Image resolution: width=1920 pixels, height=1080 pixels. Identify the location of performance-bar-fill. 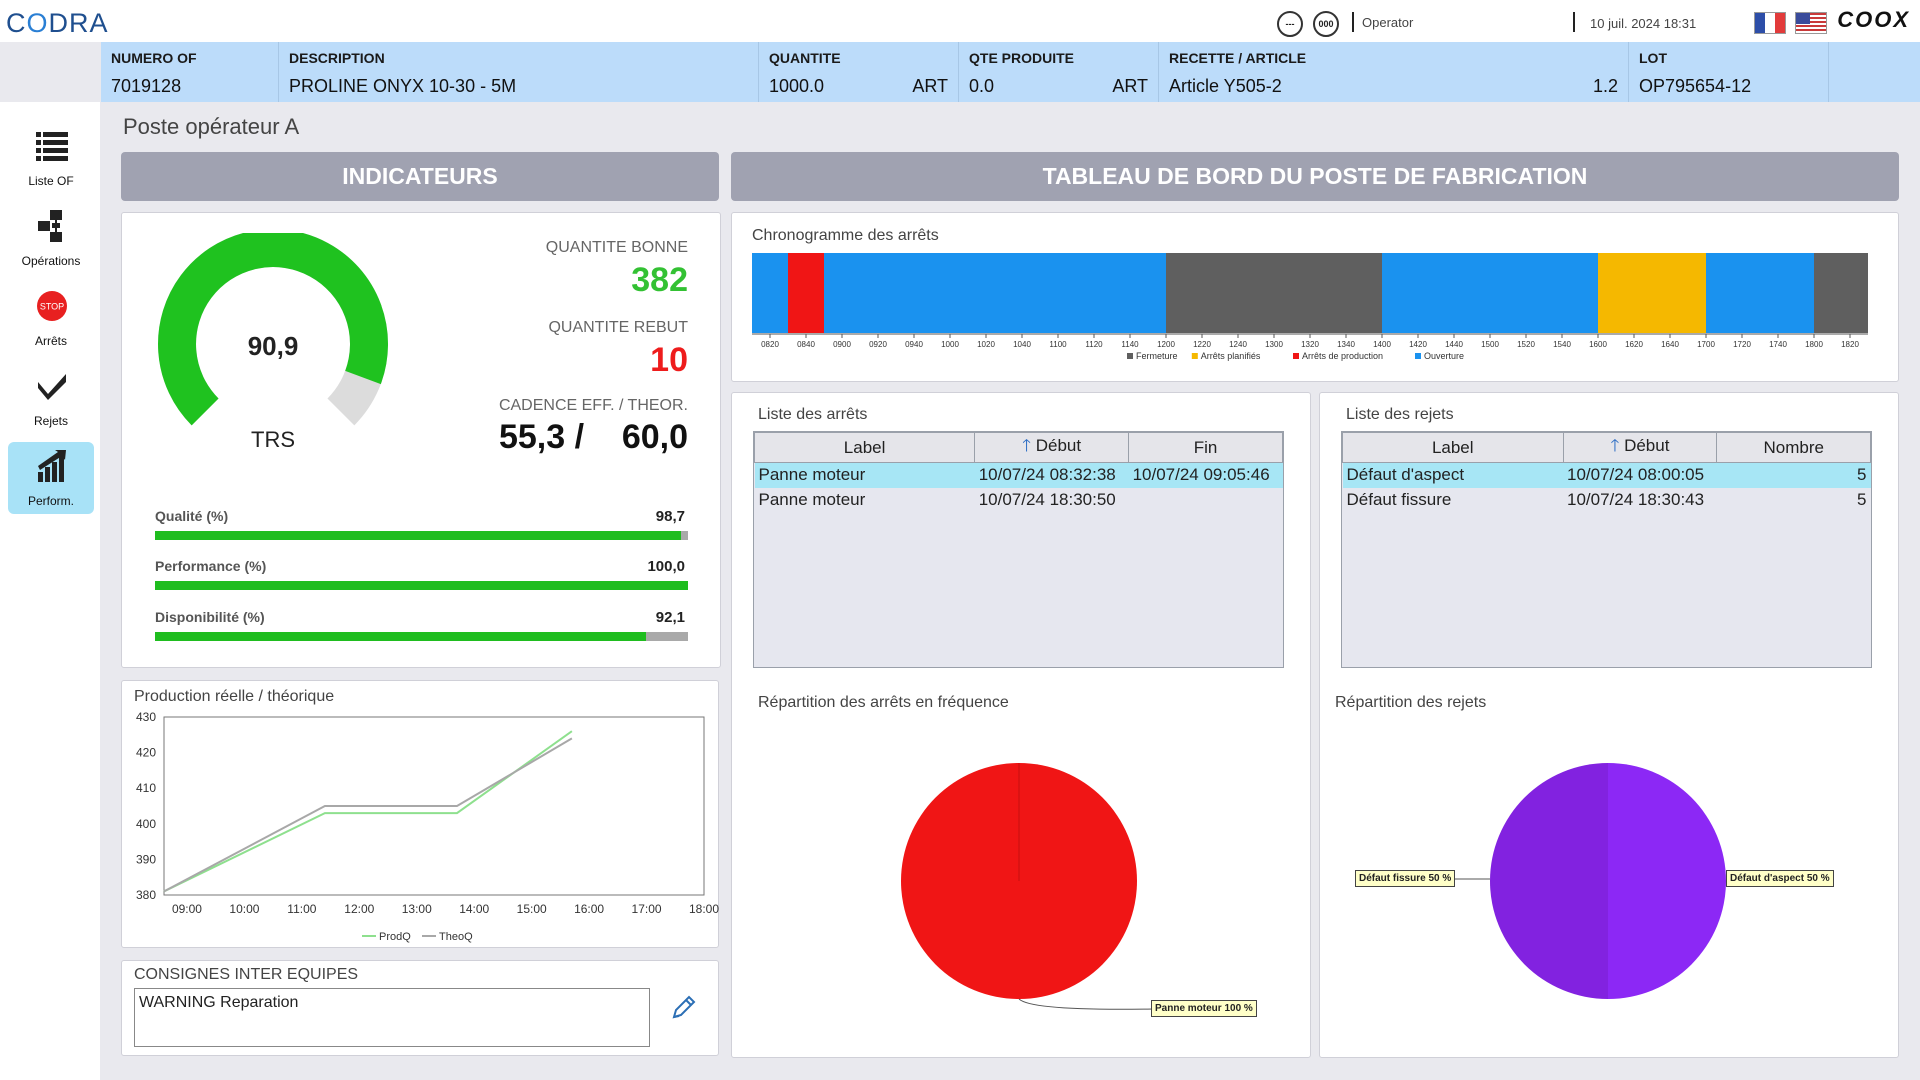
(421, 585).